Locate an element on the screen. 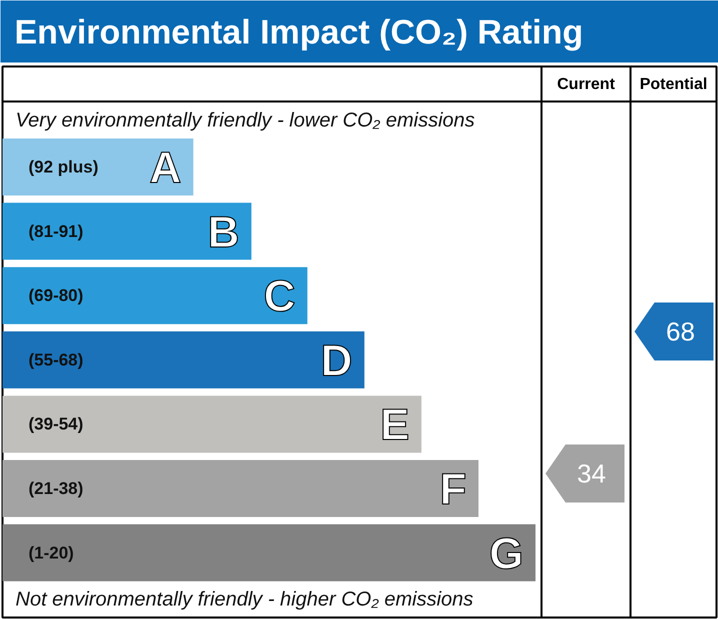 This screenshot has height=619, width=718. y-tick-label: (92 plus) is located at coordinates (63, 167).